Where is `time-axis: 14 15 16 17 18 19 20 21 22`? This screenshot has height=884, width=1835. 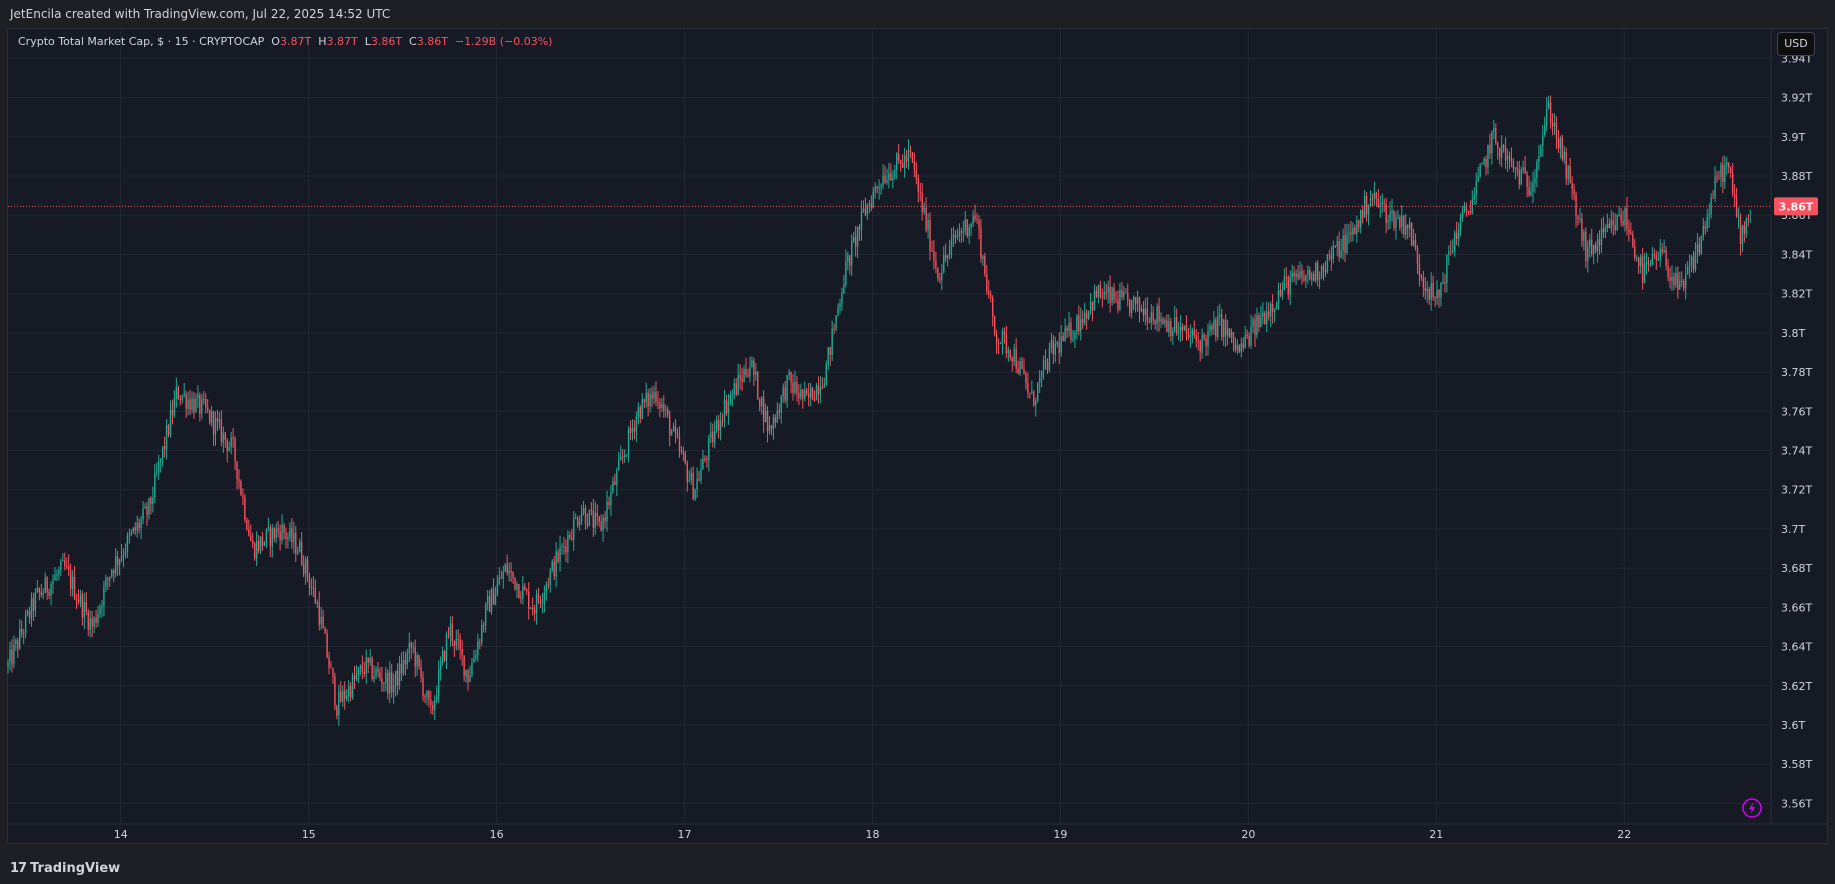 time-axis: 14 15 16 17 18 19 20 21 22 is located at coordinates (872, 834).